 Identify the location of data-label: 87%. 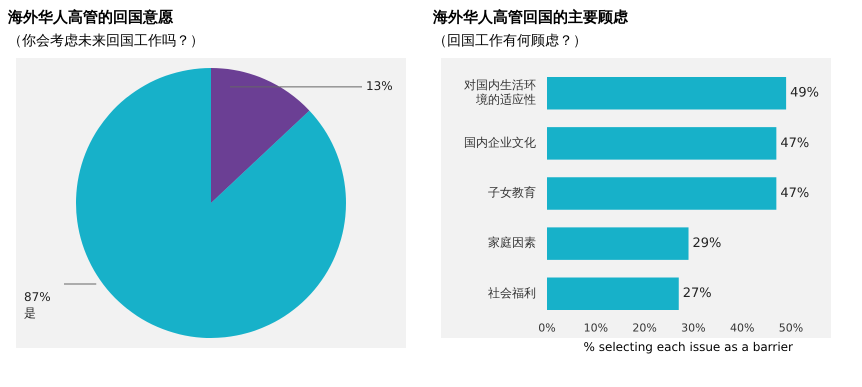
(37, 297).